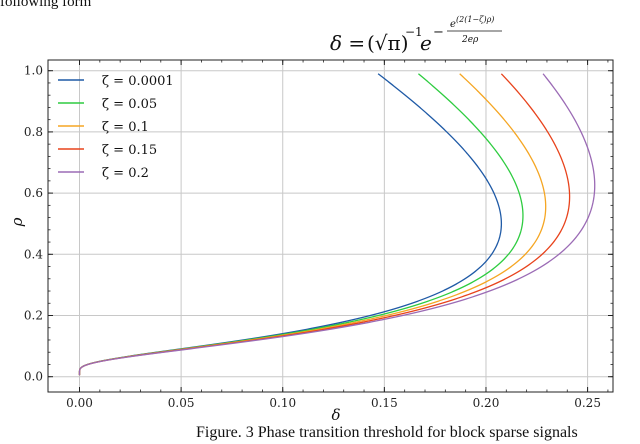 The height and width of the screenshot is (444, 640). Describe the element at coordinates (79, 403) in the screenshot. I see `x-tick-label: 0.00` at that location.